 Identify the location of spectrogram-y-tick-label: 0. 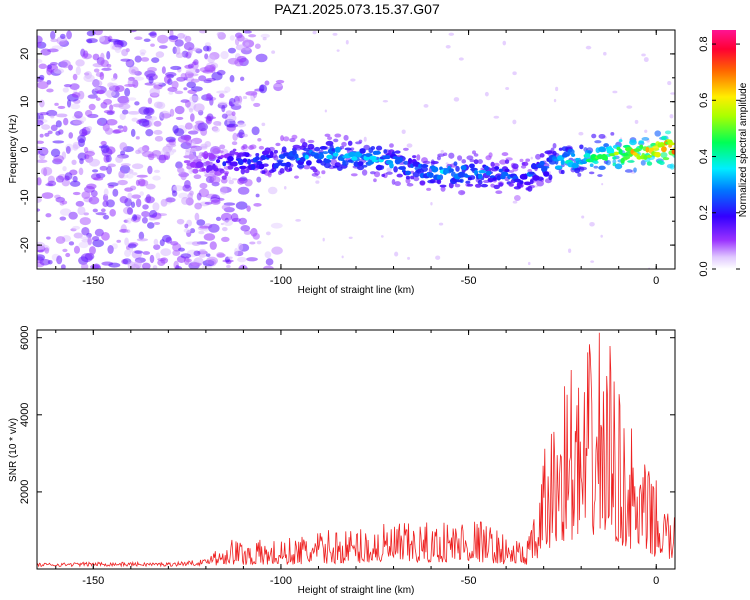
(25, 149).